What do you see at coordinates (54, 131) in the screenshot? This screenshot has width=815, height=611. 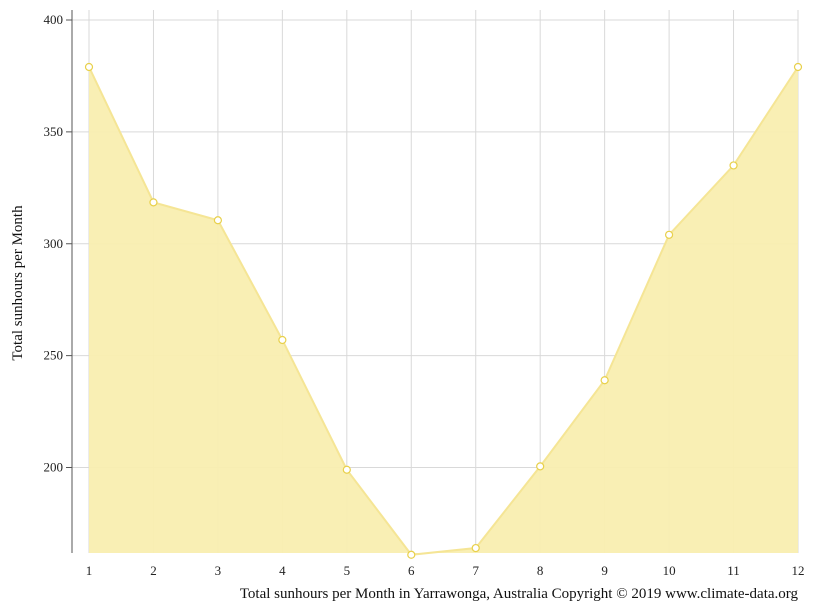 I see `y-tick-label: 350` at bounding box center [54, 131].